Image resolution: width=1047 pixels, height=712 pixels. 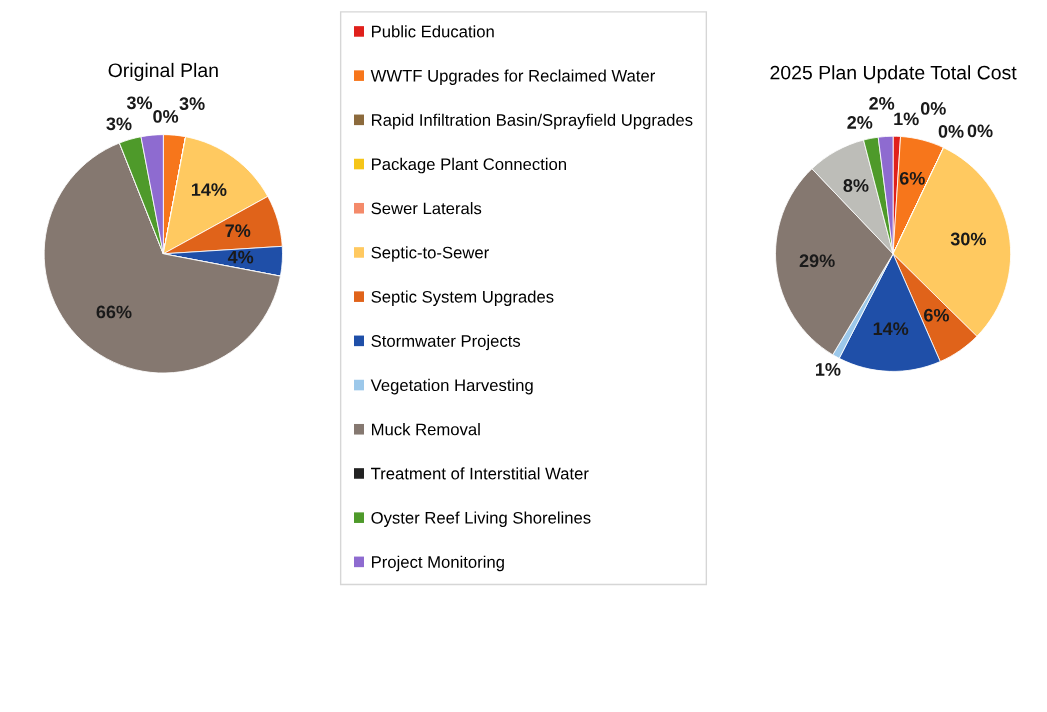 I want to click on chart-title: 2025 Plan Update Total Cost, so click(x=893, y=74).